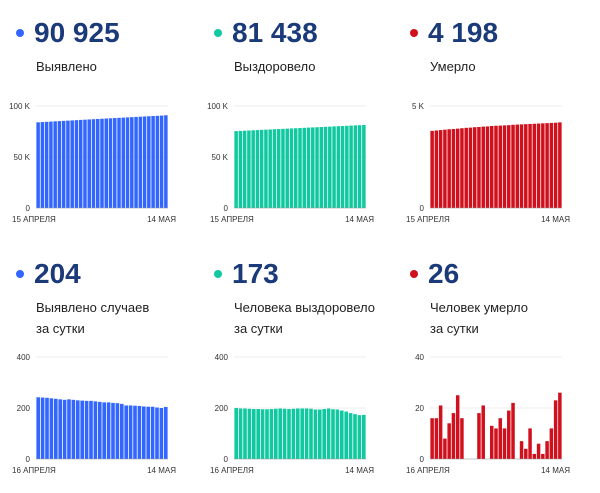 Image resolution: width=600 pixels, height=493 pixels. What do you see at coordinates (232, 470) in the screenshot?
I see `x-tick-label-start: 16 АПРЕЛЯ` at bounding box center [232, 470].